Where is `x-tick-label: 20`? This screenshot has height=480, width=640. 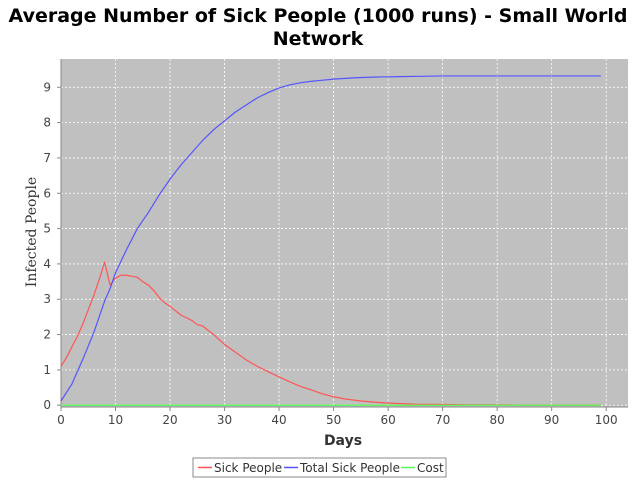
x-tick-label: 20 is located at coordinates (169, 420).